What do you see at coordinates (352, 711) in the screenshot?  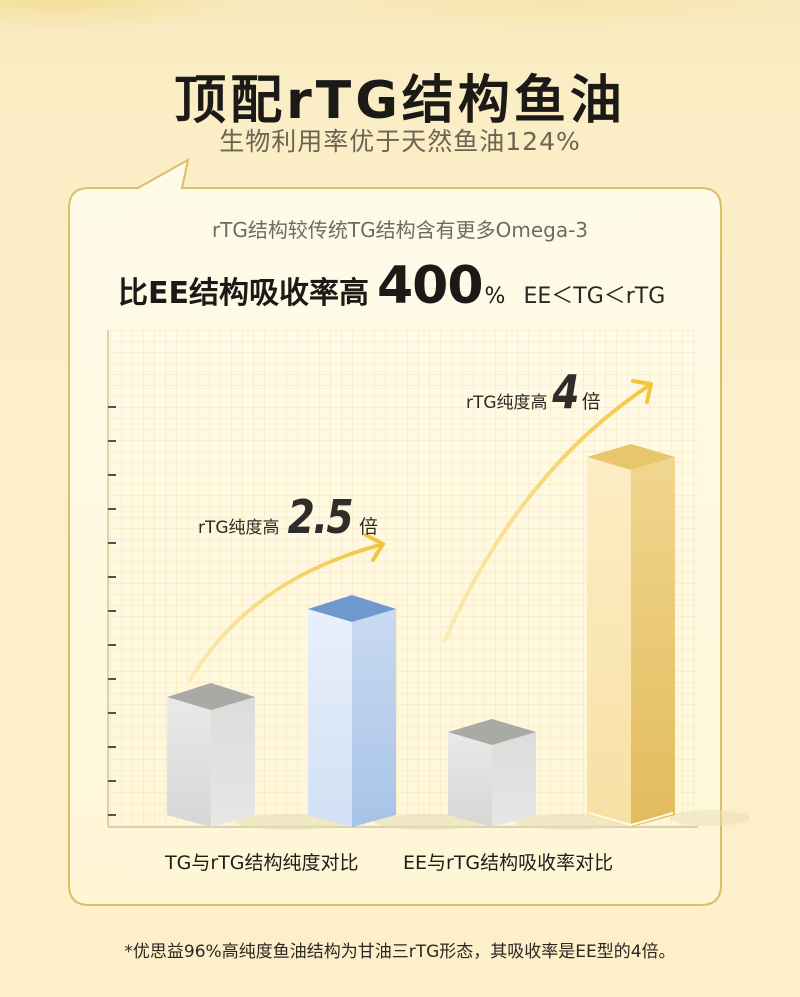 I see `bar-rtg-purity` at bounding box center [352, 711].